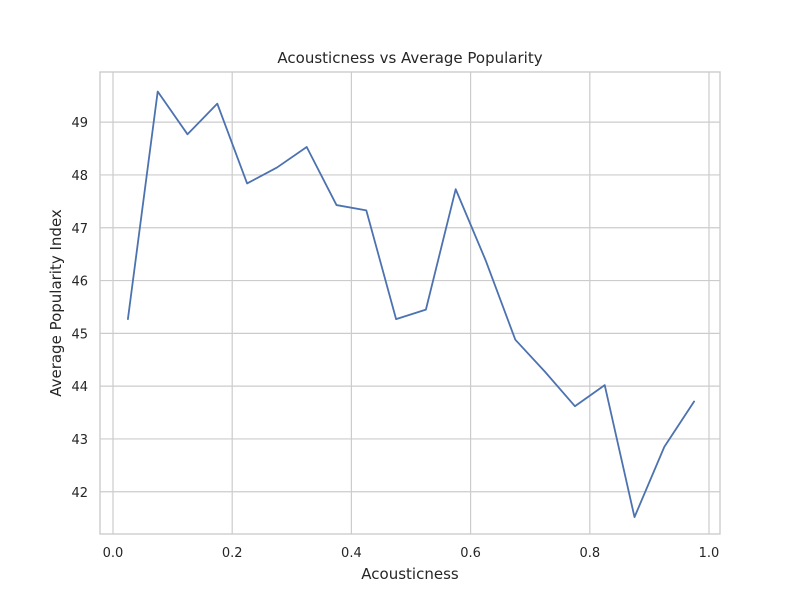  Describe the element at coordinates (79, 334) in the screenshot. I see `y-tick-label: 45` at that location.